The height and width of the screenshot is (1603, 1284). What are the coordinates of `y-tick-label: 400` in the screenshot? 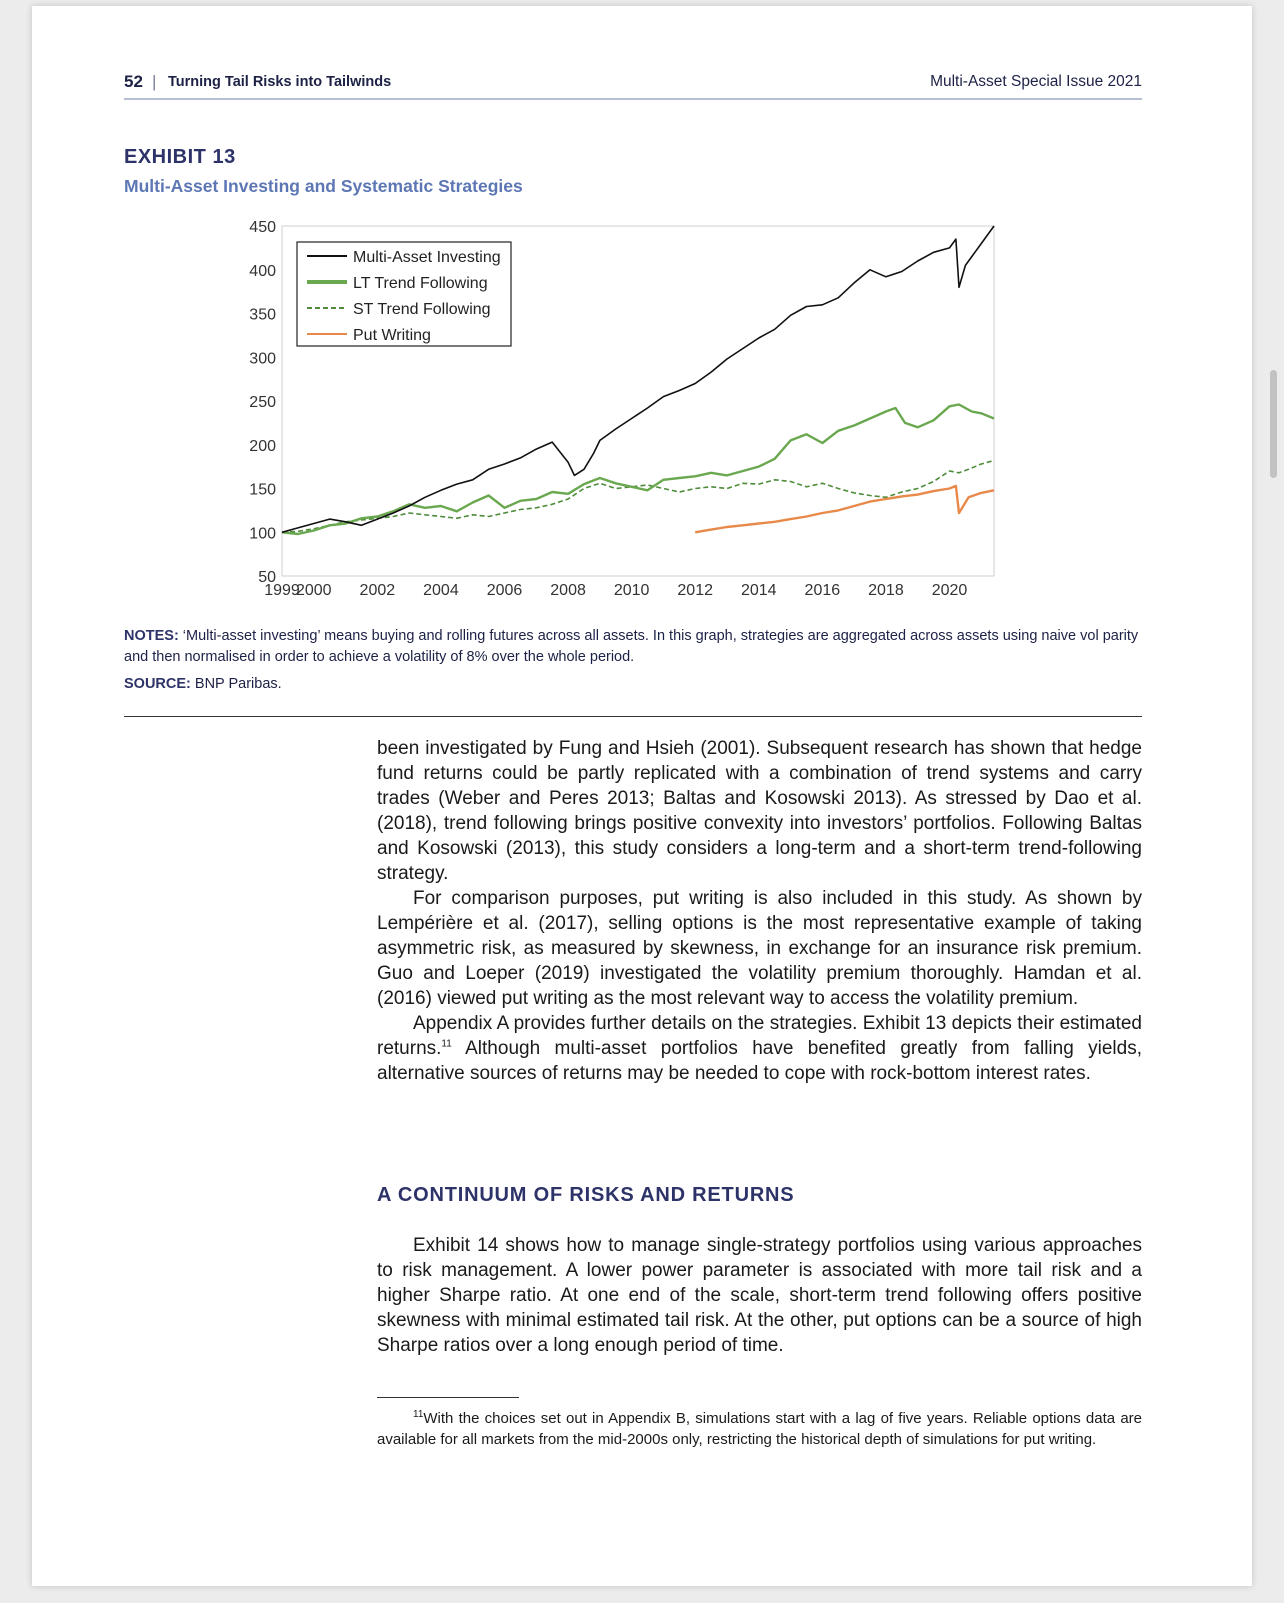 It's located at (262, 271).